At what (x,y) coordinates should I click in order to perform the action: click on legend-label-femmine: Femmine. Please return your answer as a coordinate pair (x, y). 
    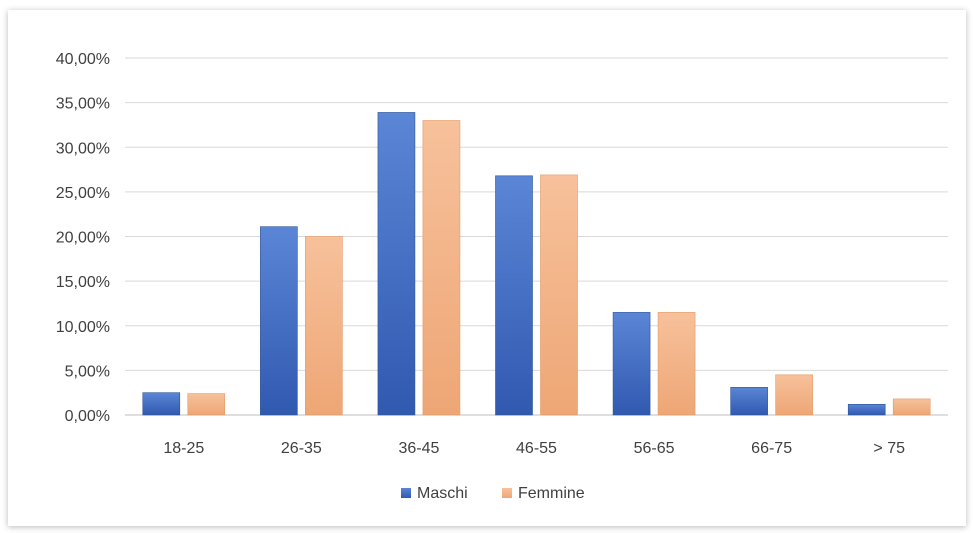
    Looking at the image, I should click on (551, 493).